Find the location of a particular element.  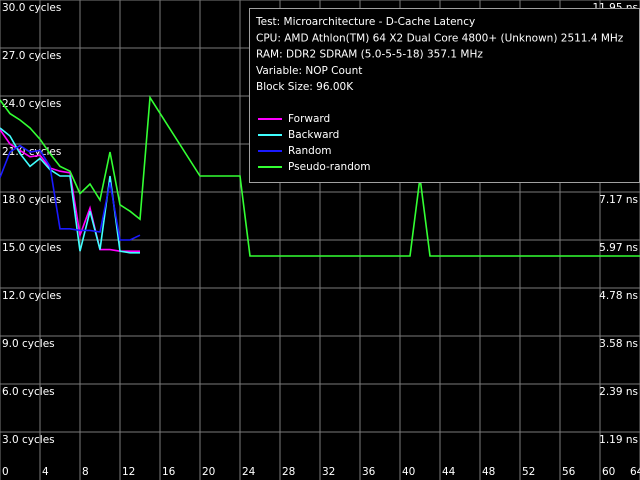

x-tick-label: 16 is located at coordinates (169, 472).